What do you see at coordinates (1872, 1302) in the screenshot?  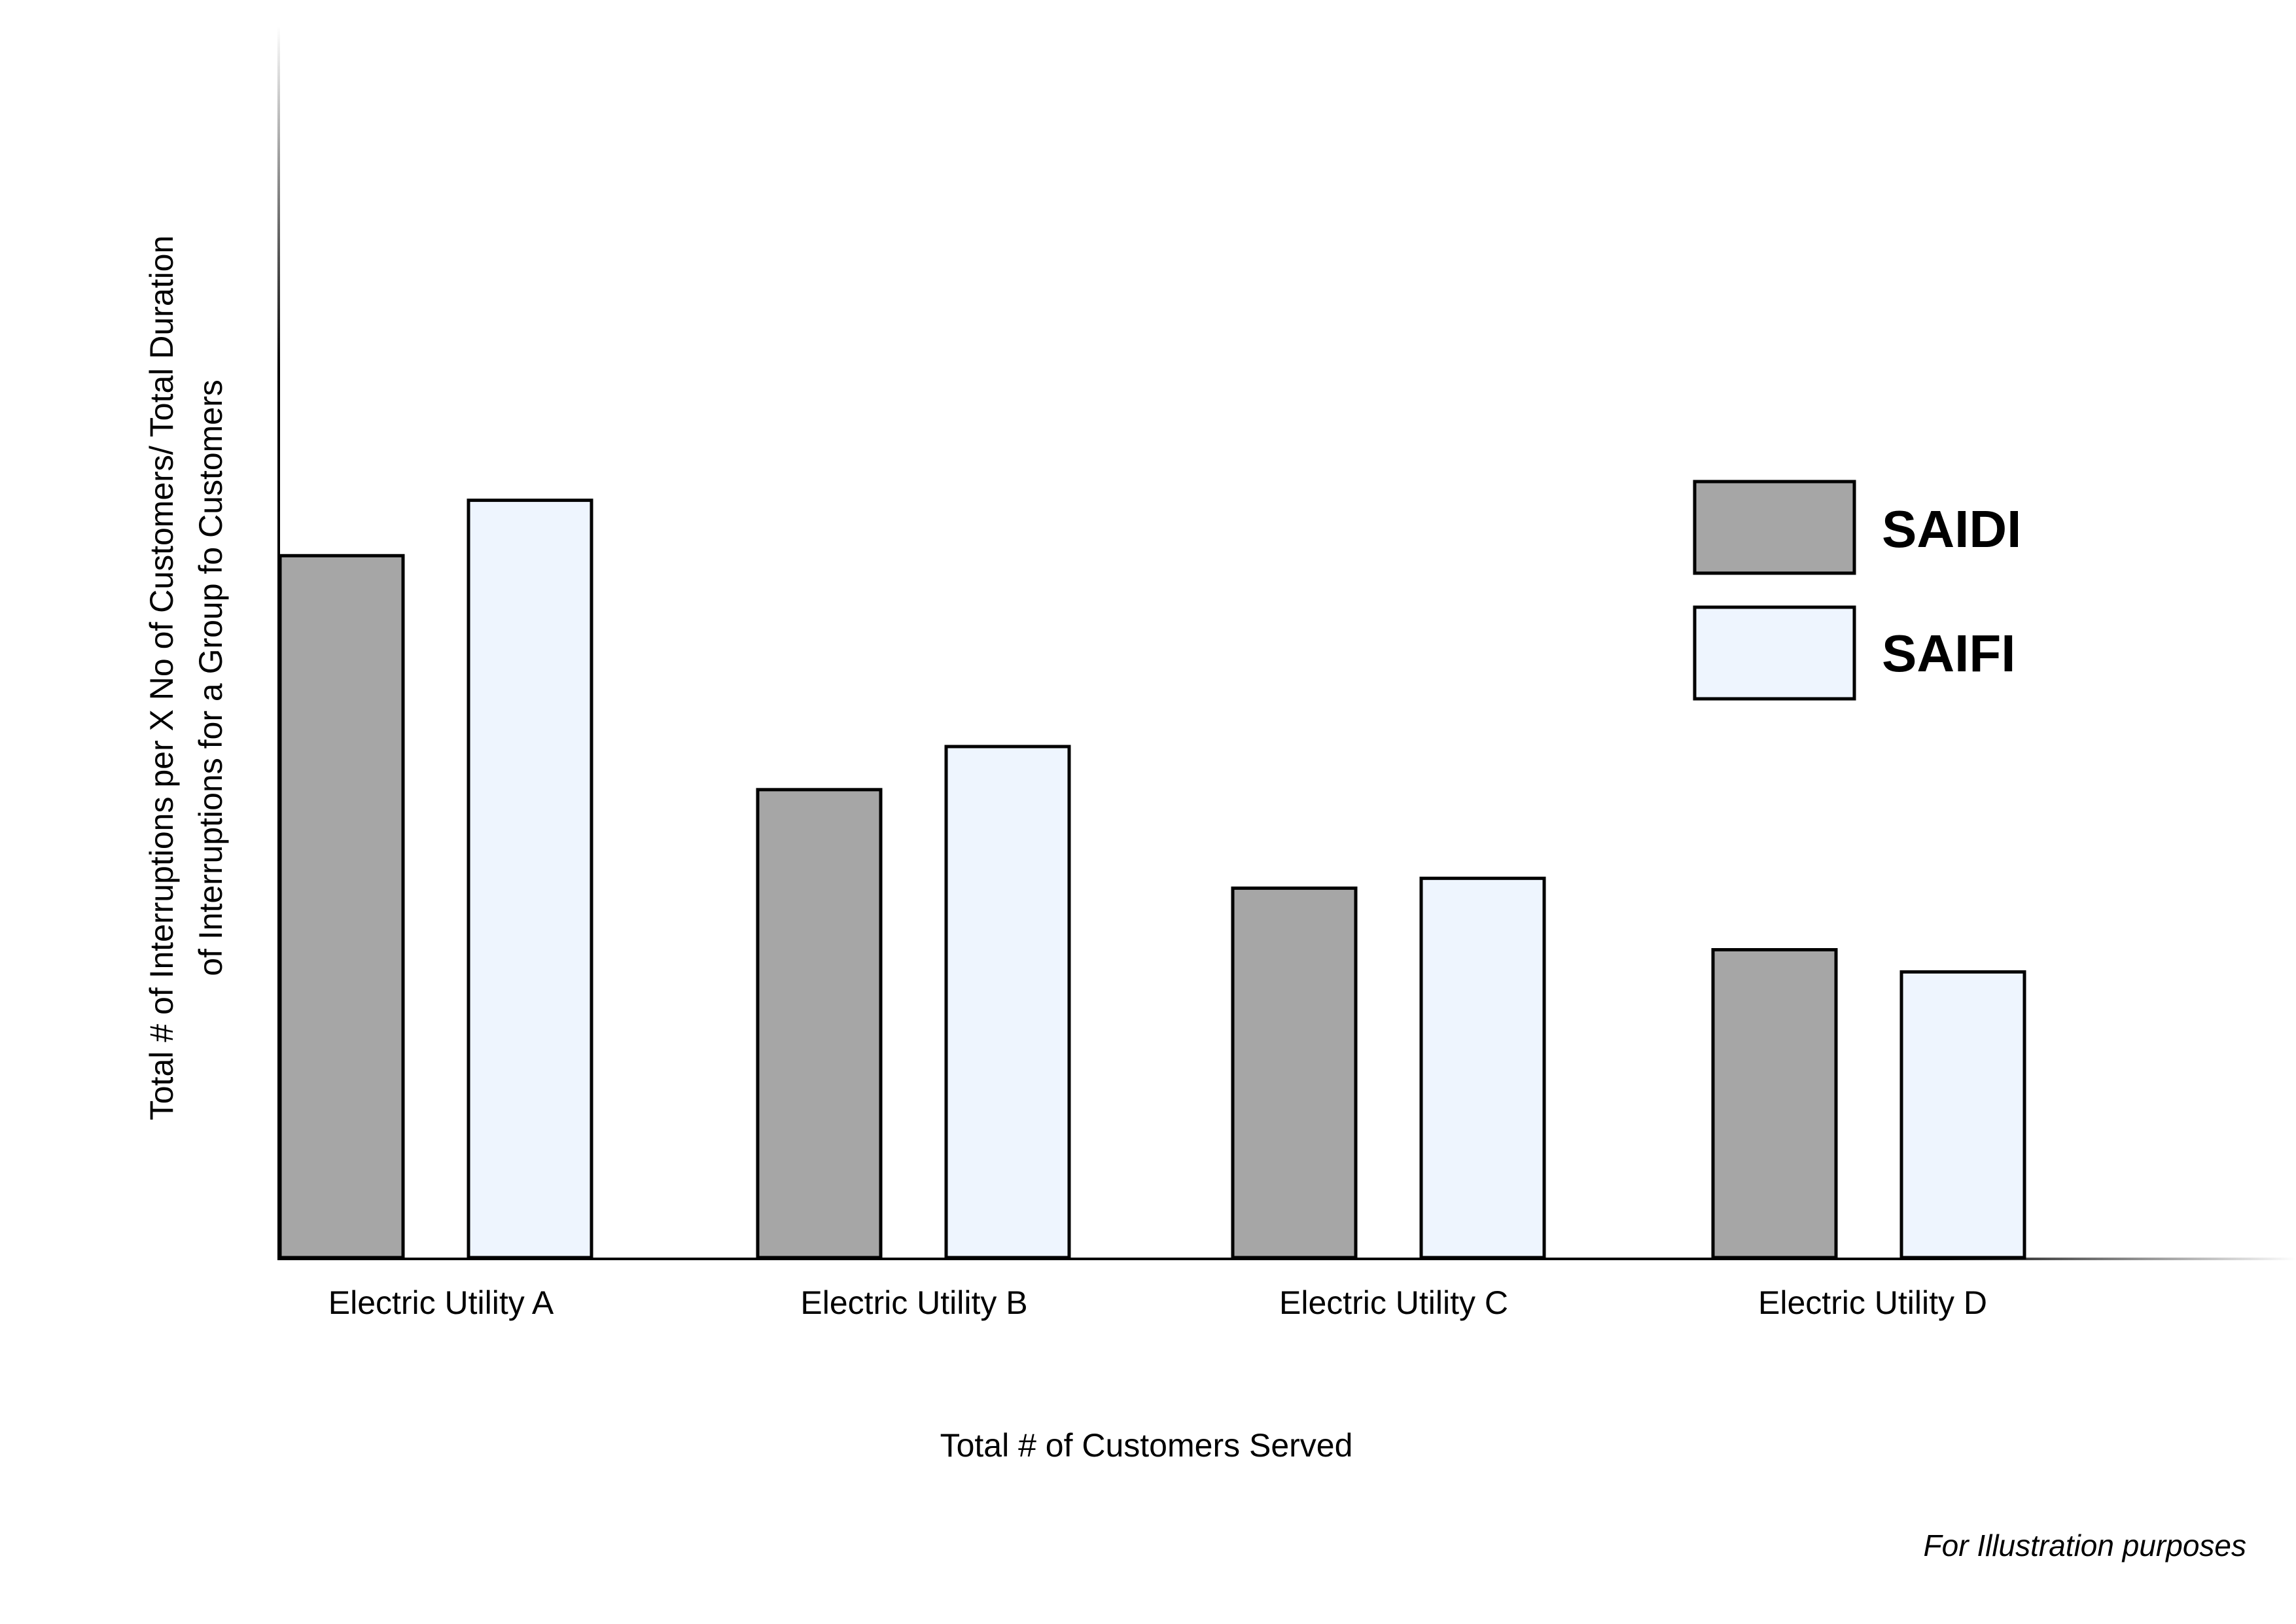 I see `category-label-4: Electric Utility D` at bounding box center [1872, 1302].